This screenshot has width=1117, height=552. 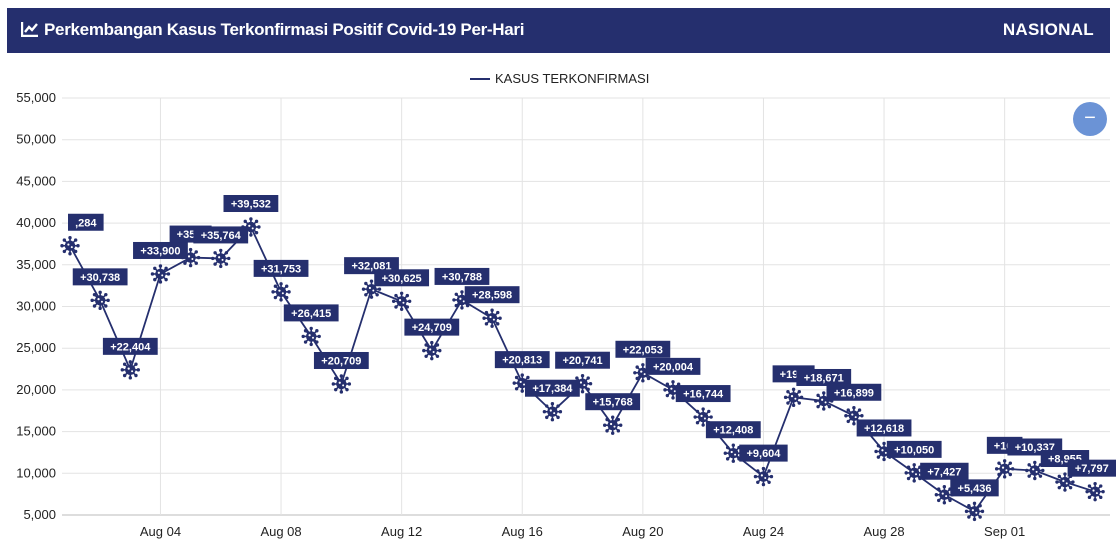 I want to click on data-label: +15,768, so click(x=613, y=403).